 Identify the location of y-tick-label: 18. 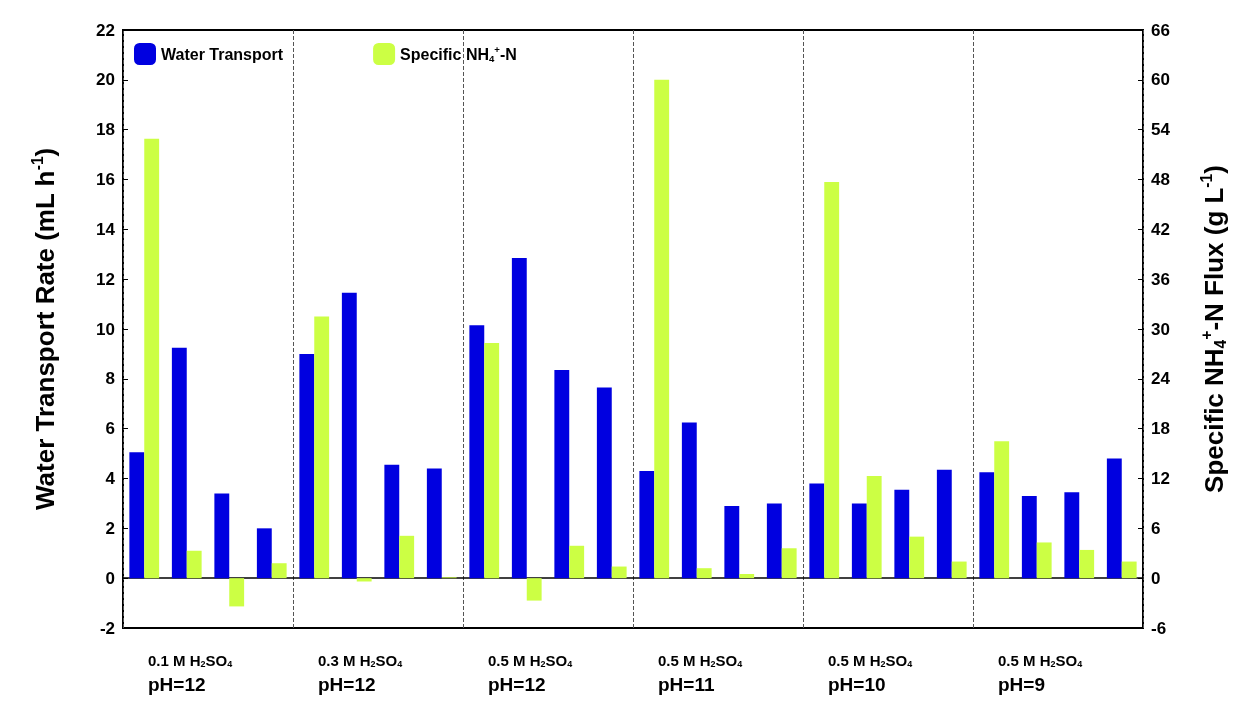
(105, 130).